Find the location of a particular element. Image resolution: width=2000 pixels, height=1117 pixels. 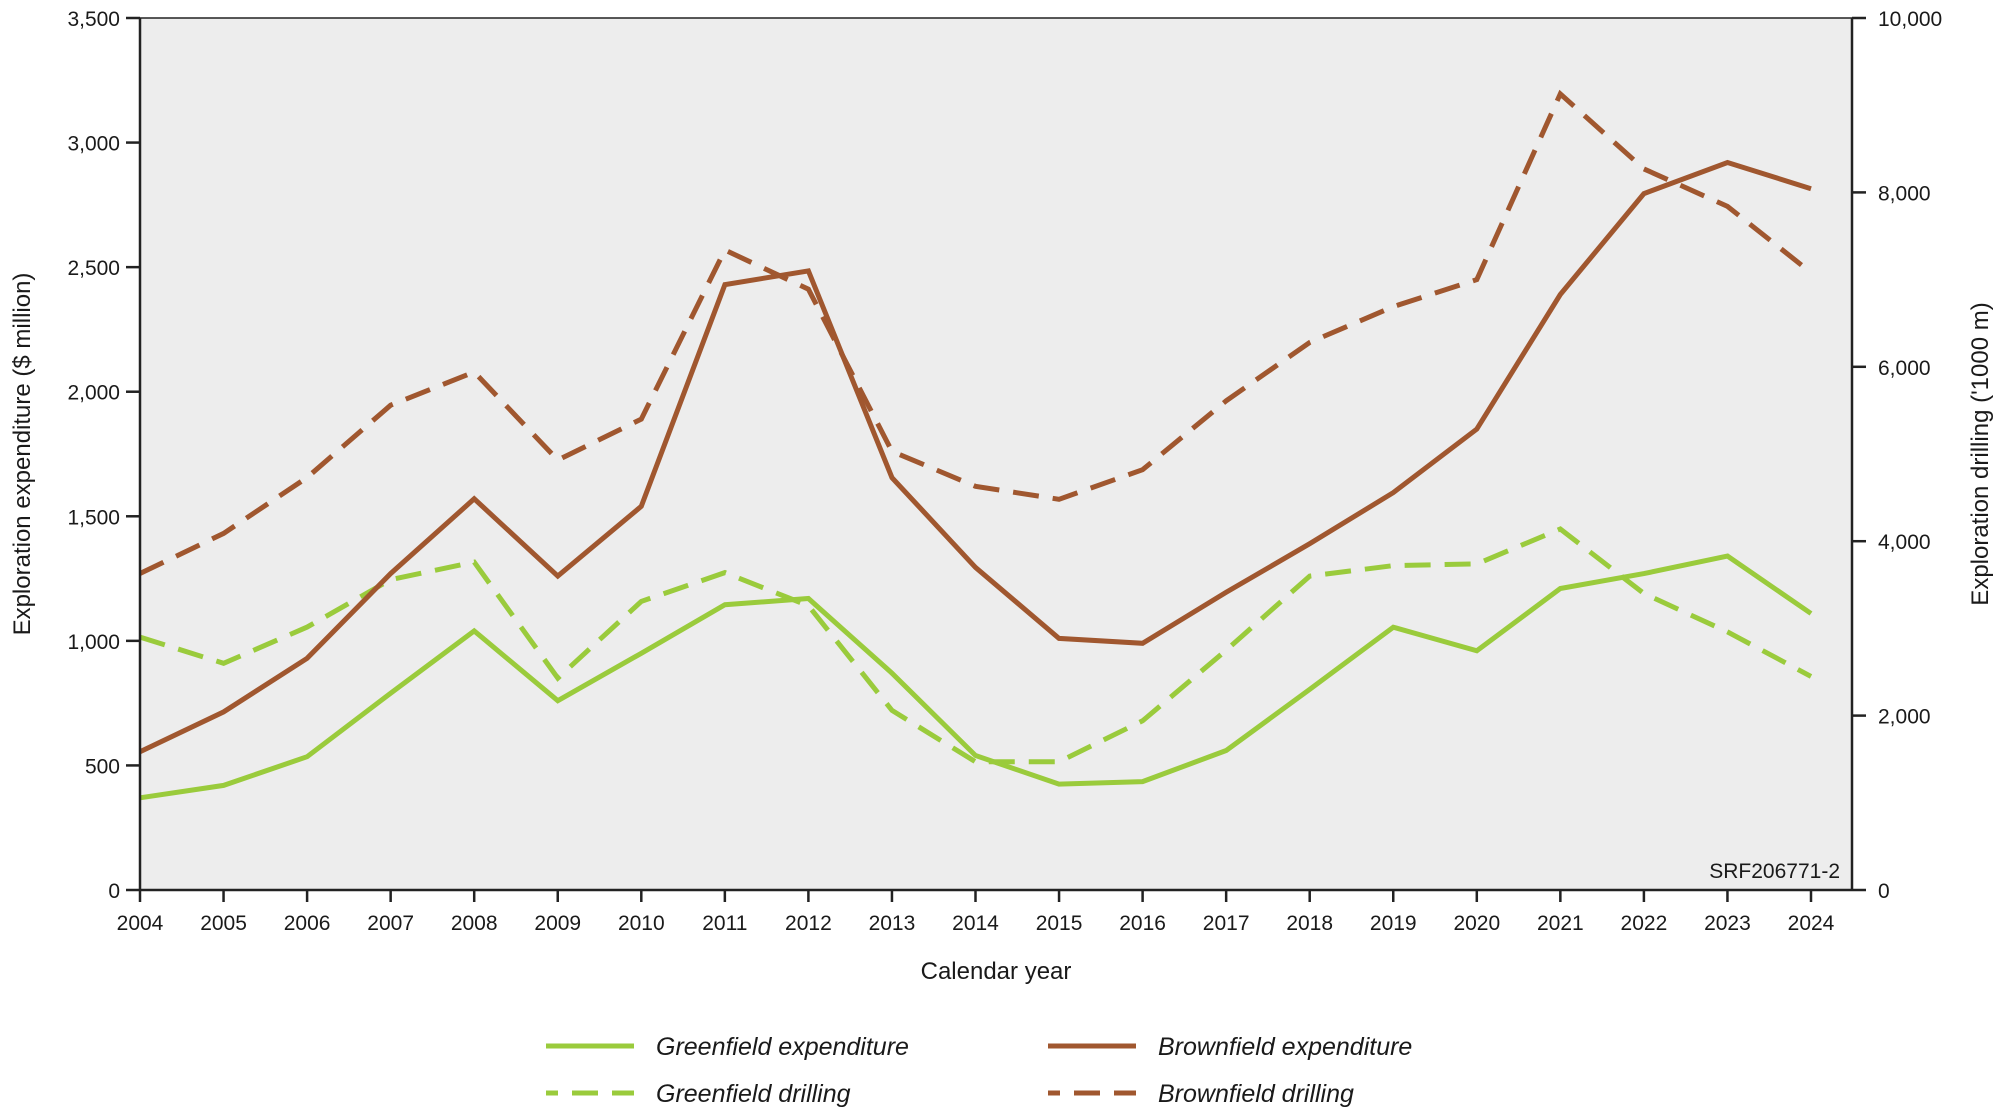

legend-label: Greenfield drilling is located at coordinates (753, 1094).